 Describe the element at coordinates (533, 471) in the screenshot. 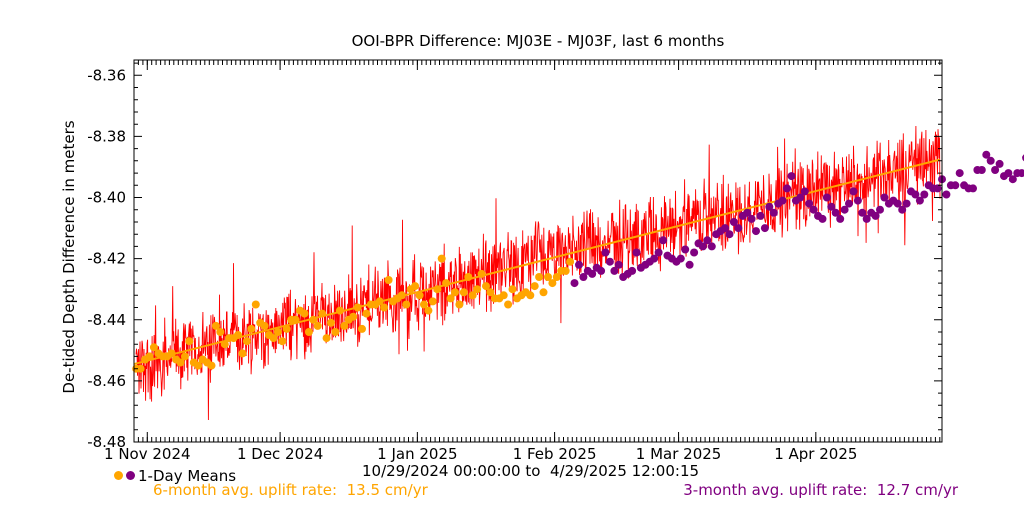

I see `range-to: to` at that location.